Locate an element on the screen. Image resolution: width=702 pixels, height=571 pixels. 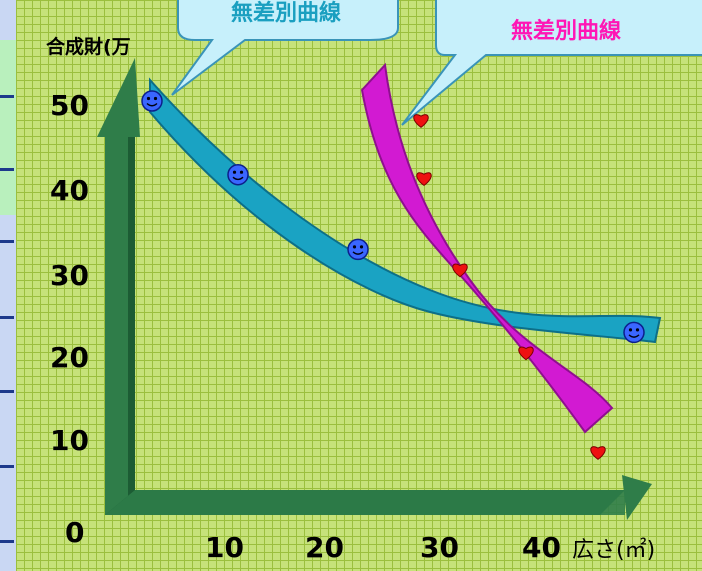
y-tick-label: 20 is located at coordinates (69, 357).